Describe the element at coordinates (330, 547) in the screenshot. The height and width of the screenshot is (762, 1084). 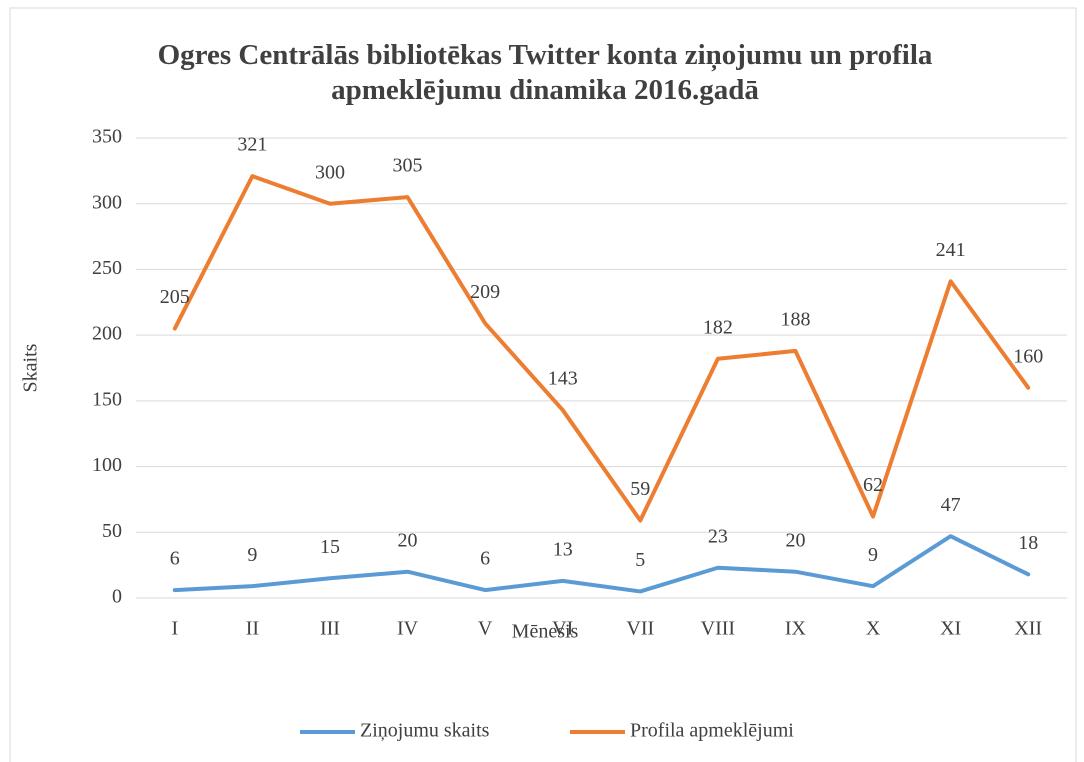
I see `data-label: 15` at that location.